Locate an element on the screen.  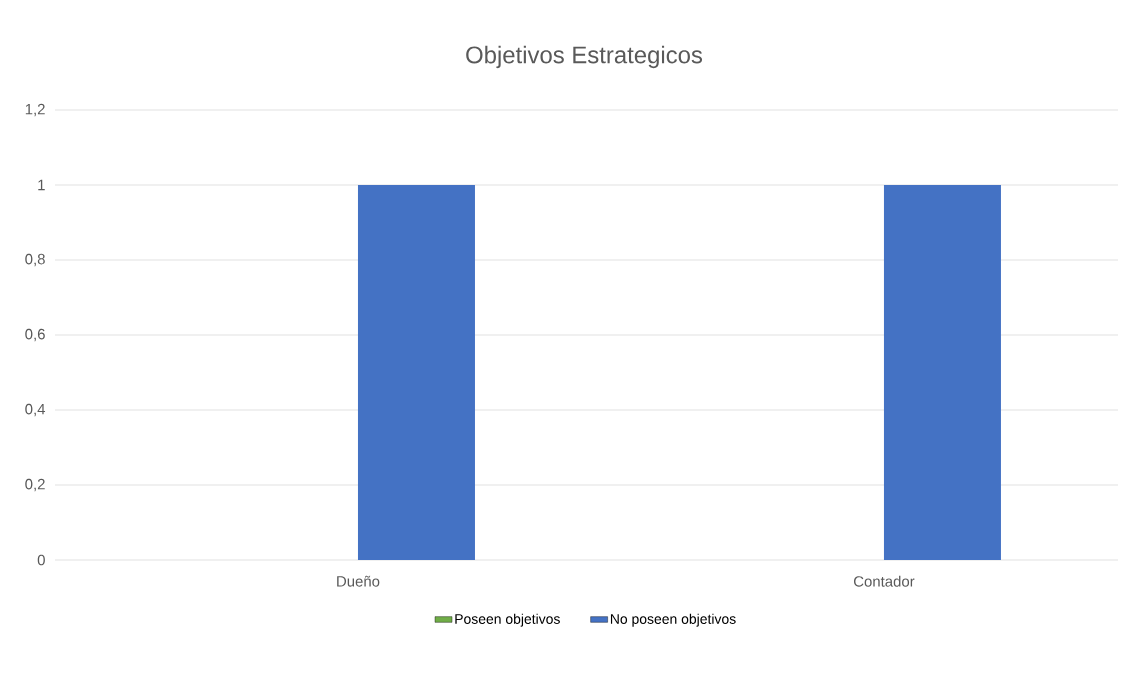
y-tick-label: 1,2 is located at coordinates (35, 110).